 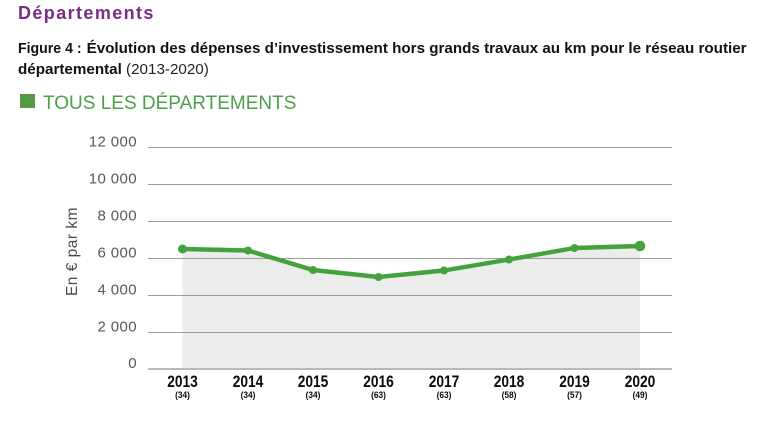 I want to click on svg-text: 8 000, so click(x=117, y=216).